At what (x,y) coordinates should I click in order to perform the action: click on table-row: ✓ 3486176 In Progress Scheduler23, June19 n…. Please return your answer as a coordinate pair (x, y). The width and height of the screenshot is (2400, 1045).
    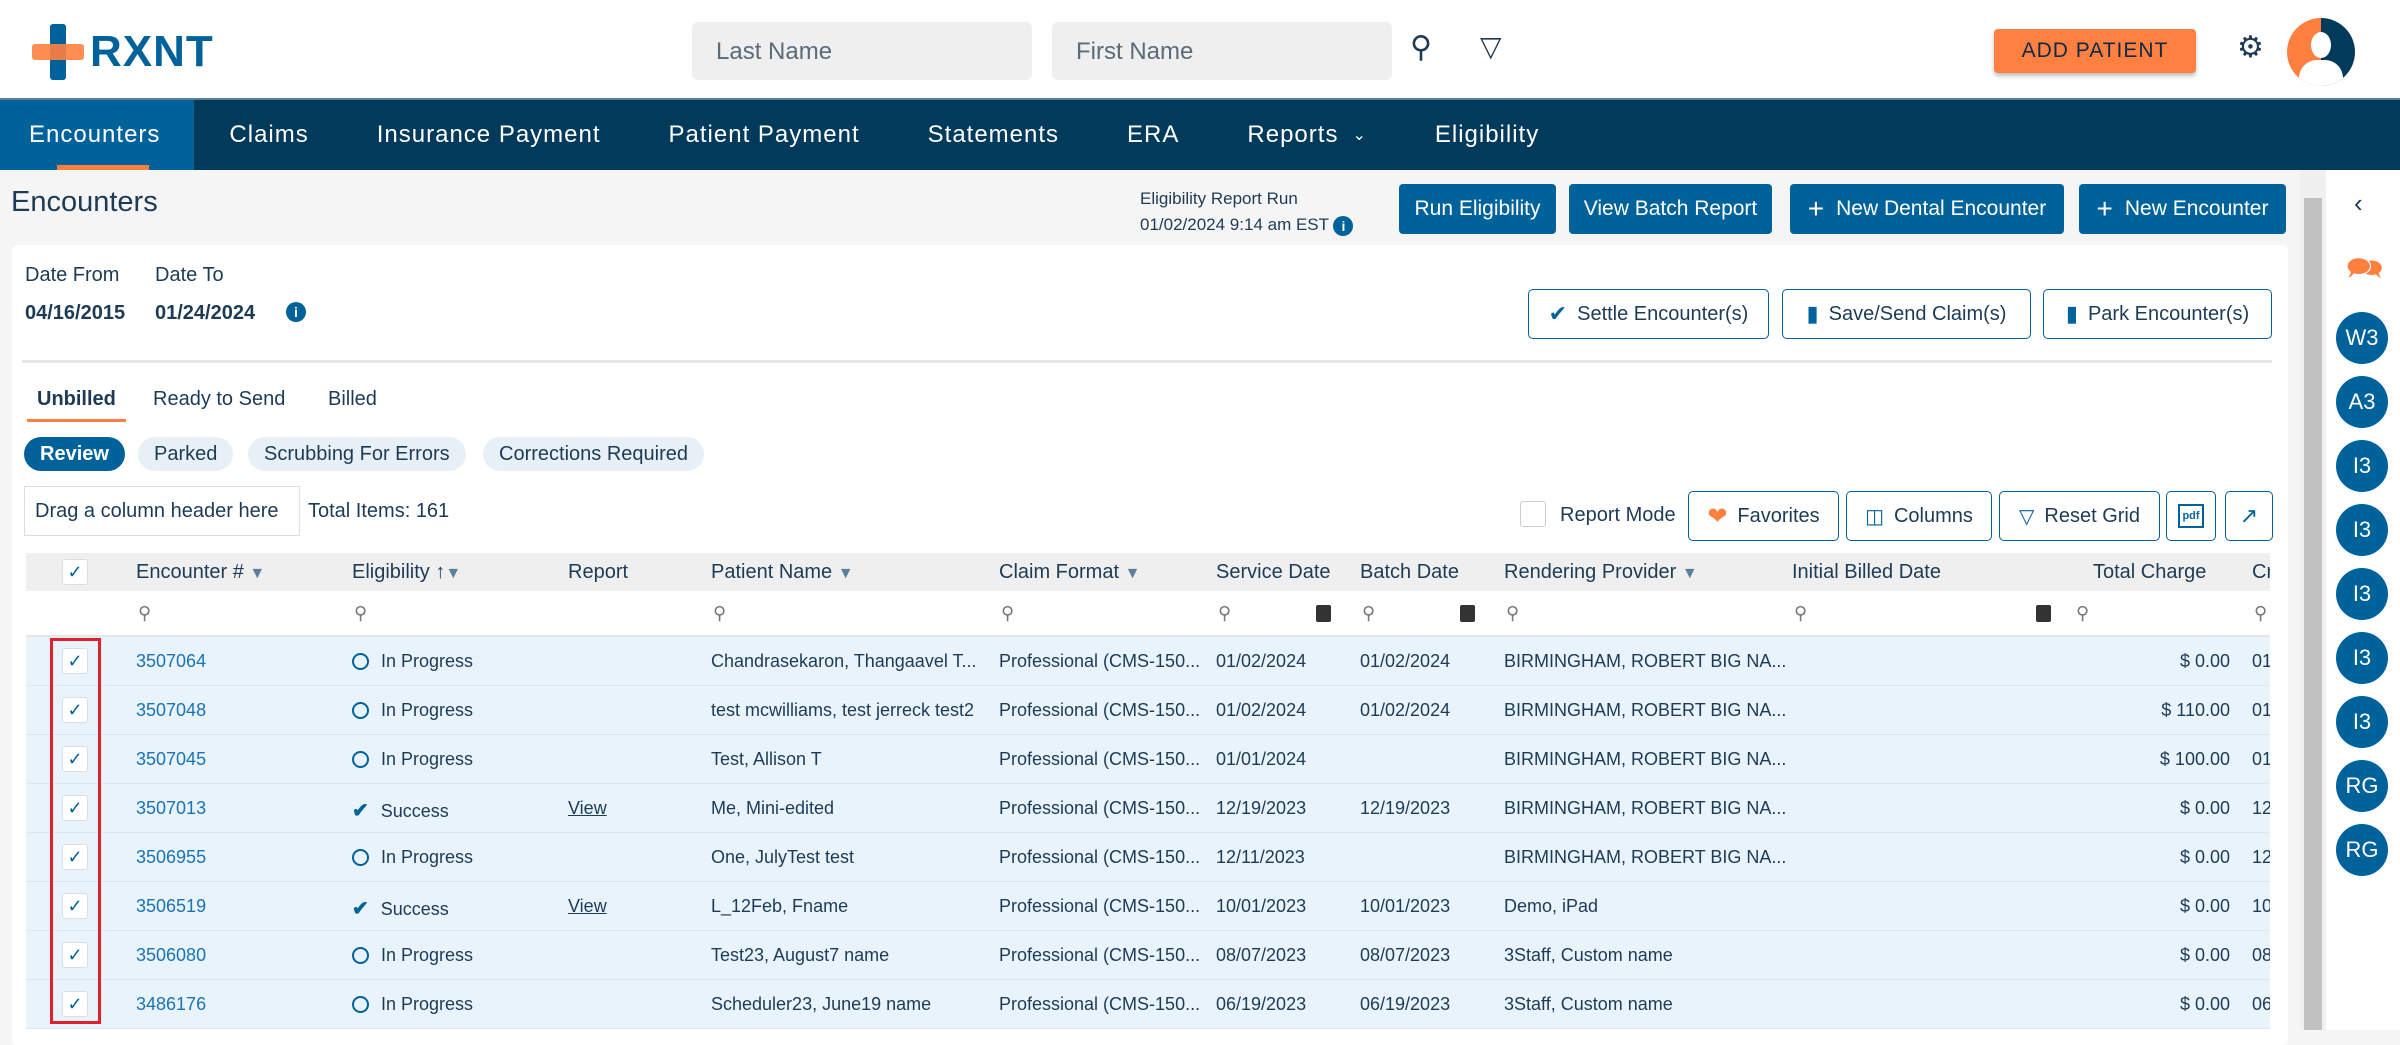
    Looking at the image, I should click on (1148, 1004).